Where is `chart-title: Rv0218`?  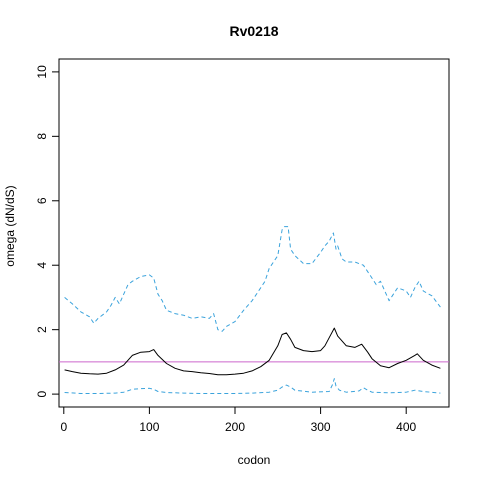
chart-title: Rv0218 is located at coordinates (253, 31).